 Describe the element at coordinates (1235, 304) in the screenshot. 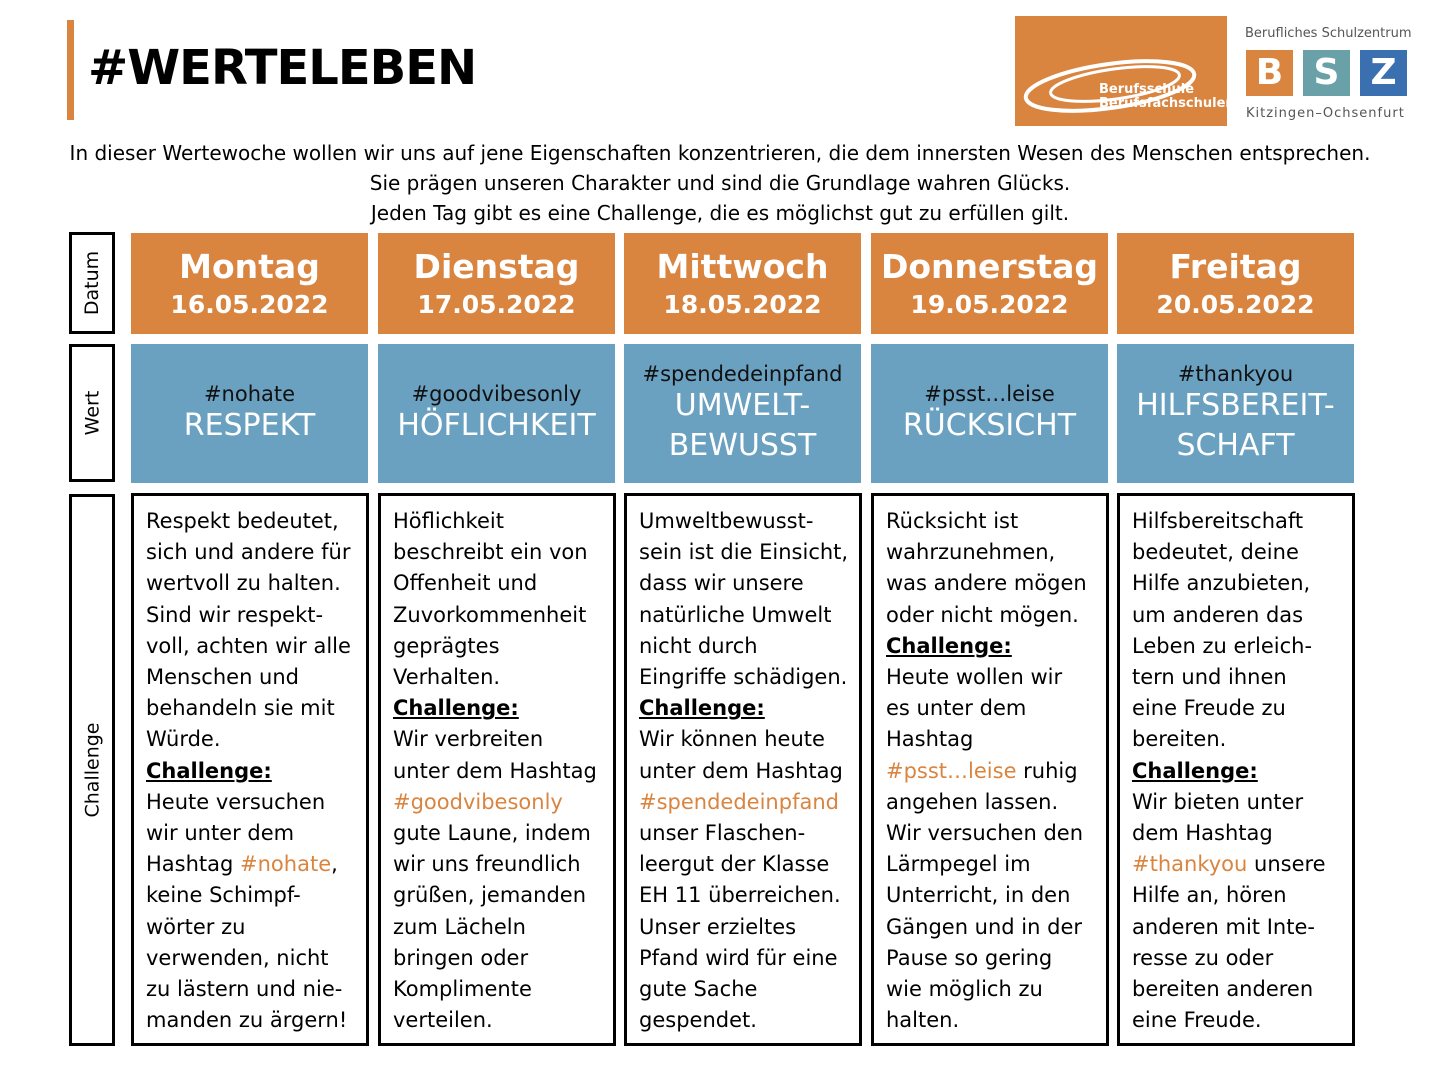

I see `date: 20.05.2022` at that location.